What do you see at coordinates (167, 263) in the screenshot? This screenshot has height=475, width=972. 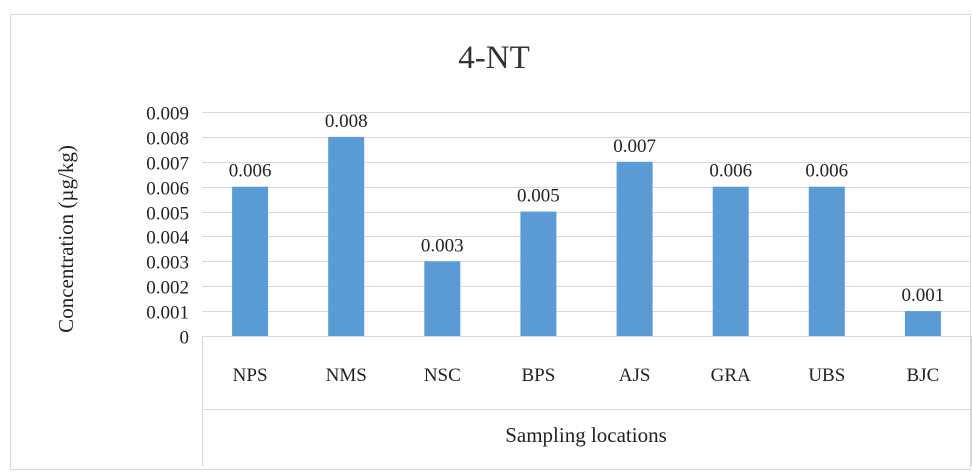 I see `y-tick-label: 0.003` at bounding box center [167, 263].